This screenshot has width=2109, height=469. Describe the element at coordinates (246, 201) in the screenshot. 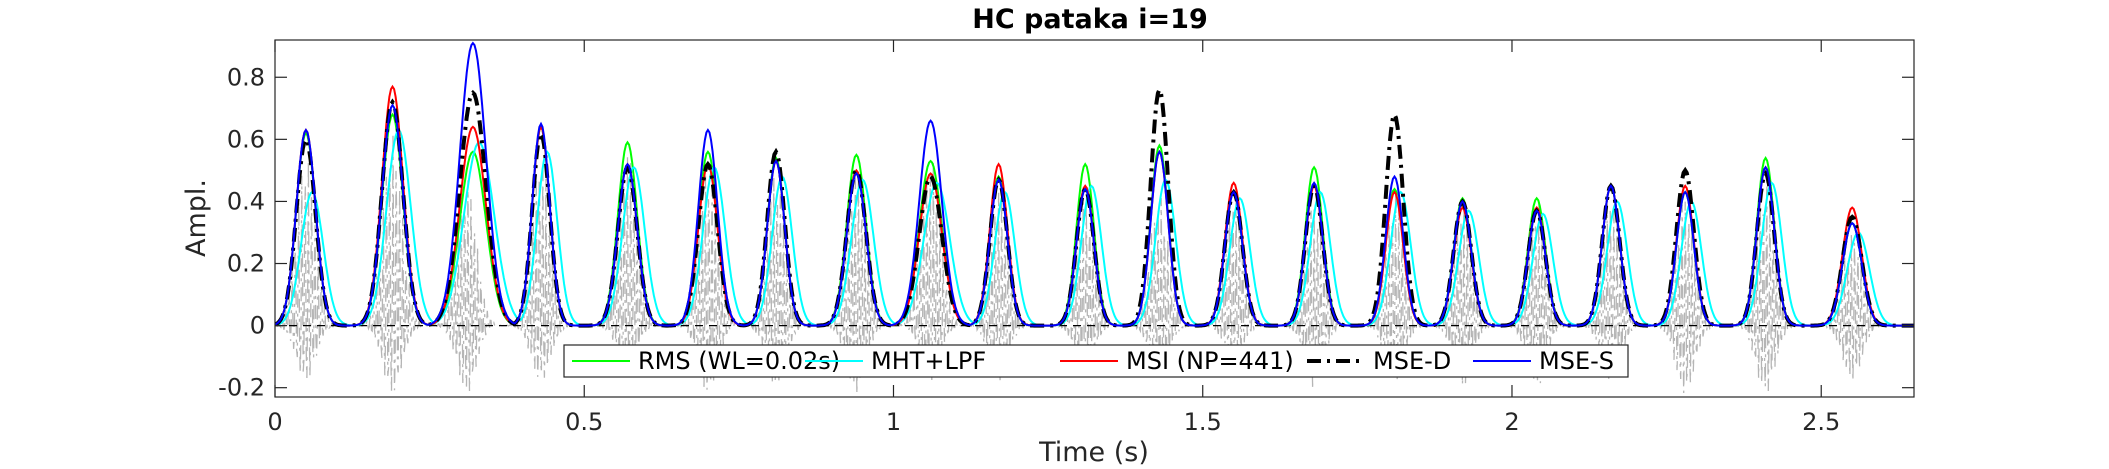

I see `y-tick-label: 0.4` at that location.